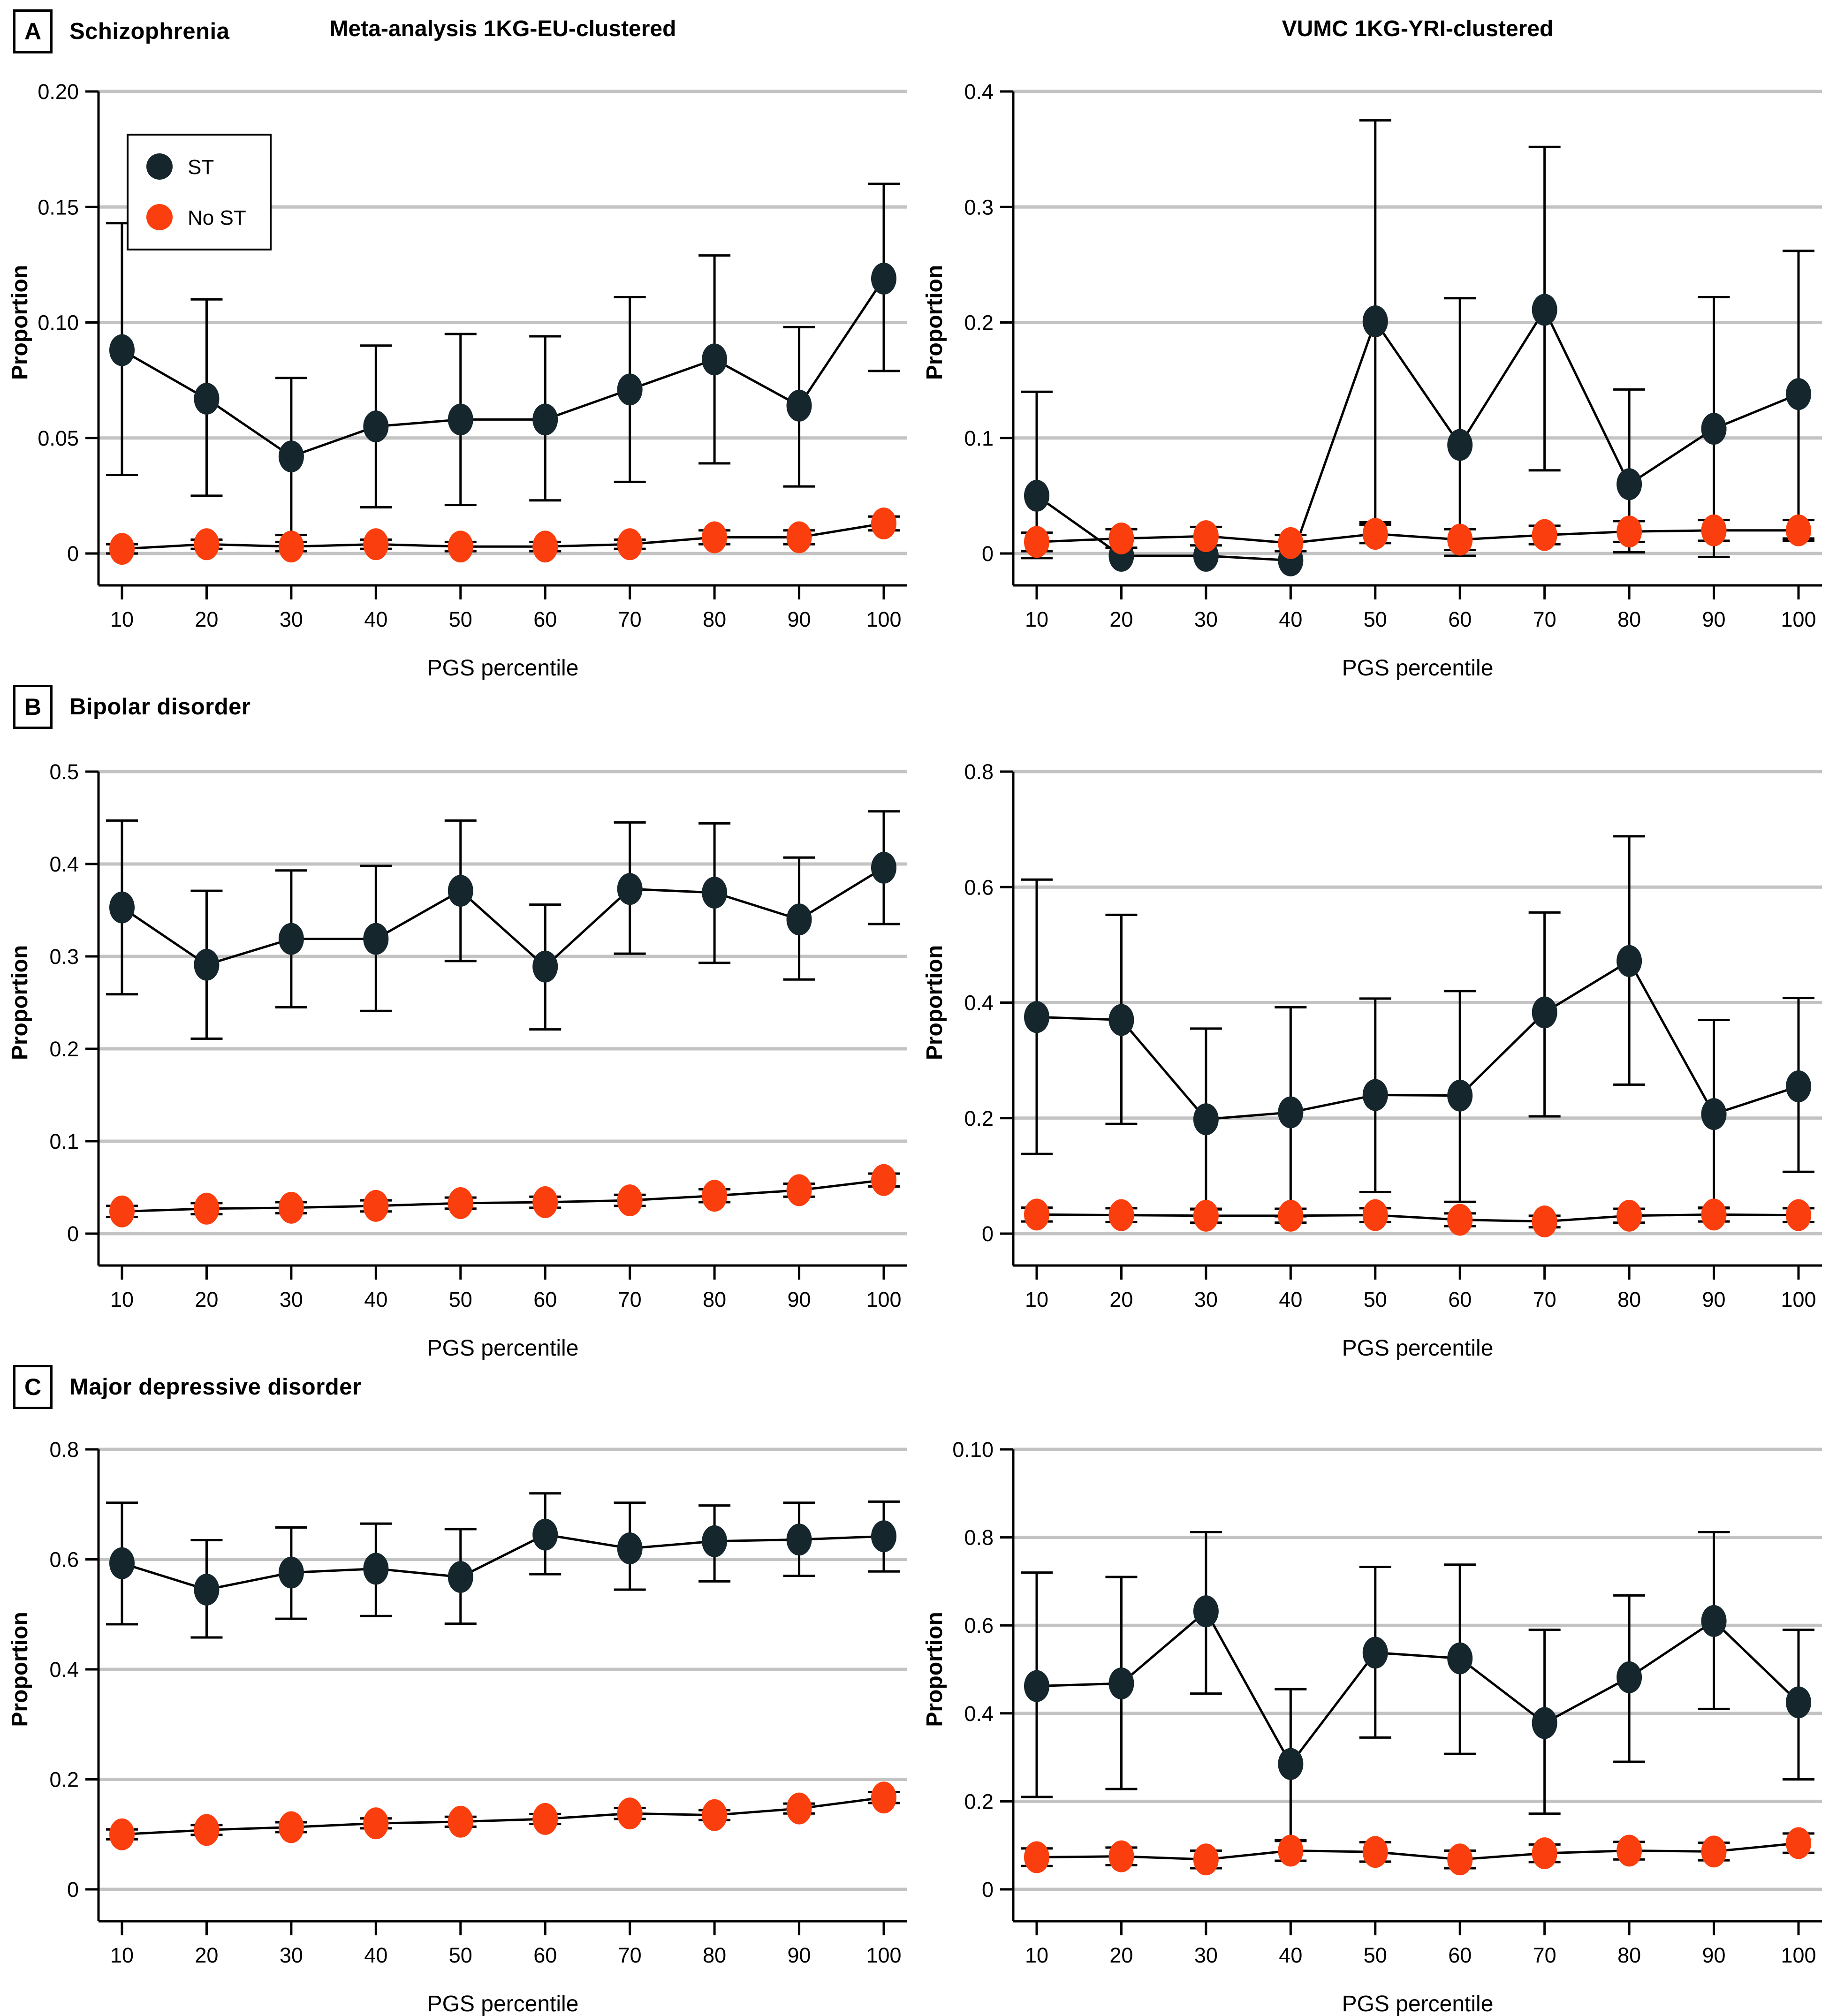 Image resolution: width=1829 pixels, height=2016 pixels. Describe the element at coordinates (1036, 1299) in the screenshot. I see `x-tick-label: 10` at that location.